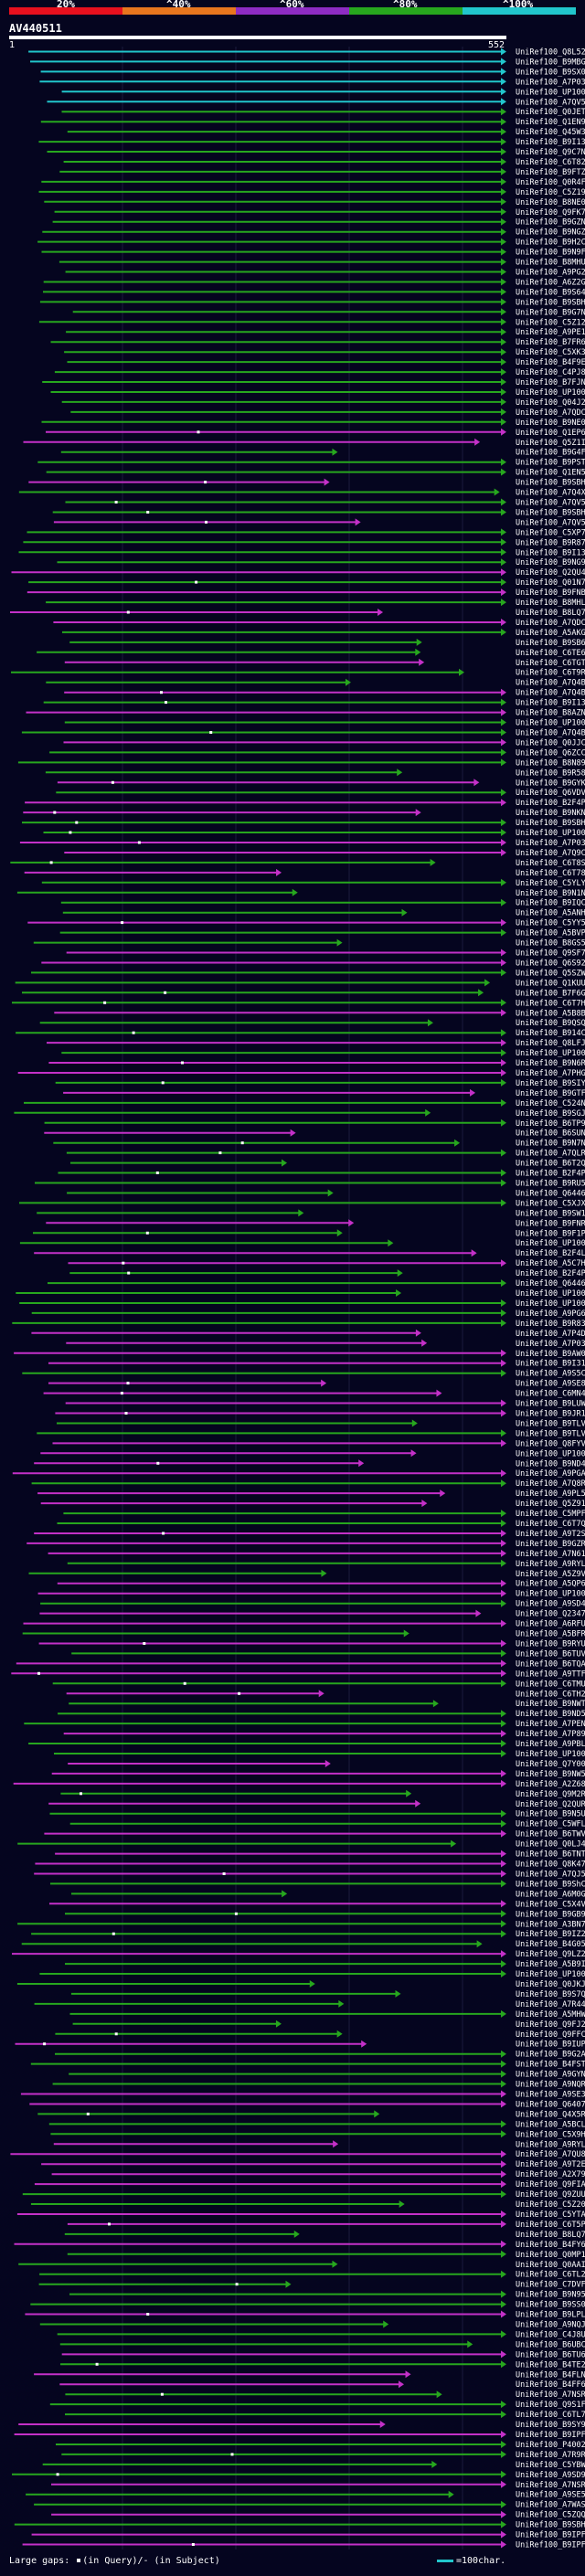  What do you see at coordinates (550, 1063) in the screenshot?
I see `hit-label: UniRef100_B9N6R0` at bounding box center [550, 1063].